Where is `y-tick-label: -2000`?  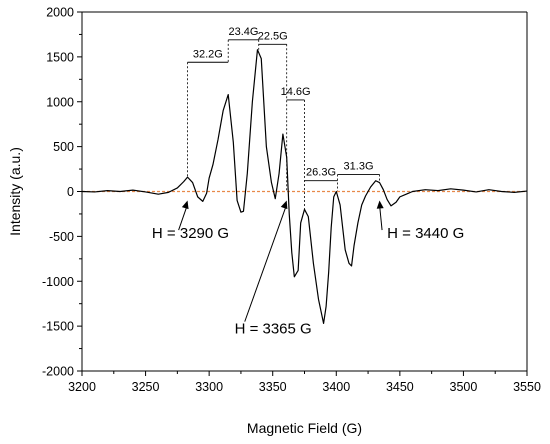
y-tick-label: -2000 is located at coordinates (58, 372).